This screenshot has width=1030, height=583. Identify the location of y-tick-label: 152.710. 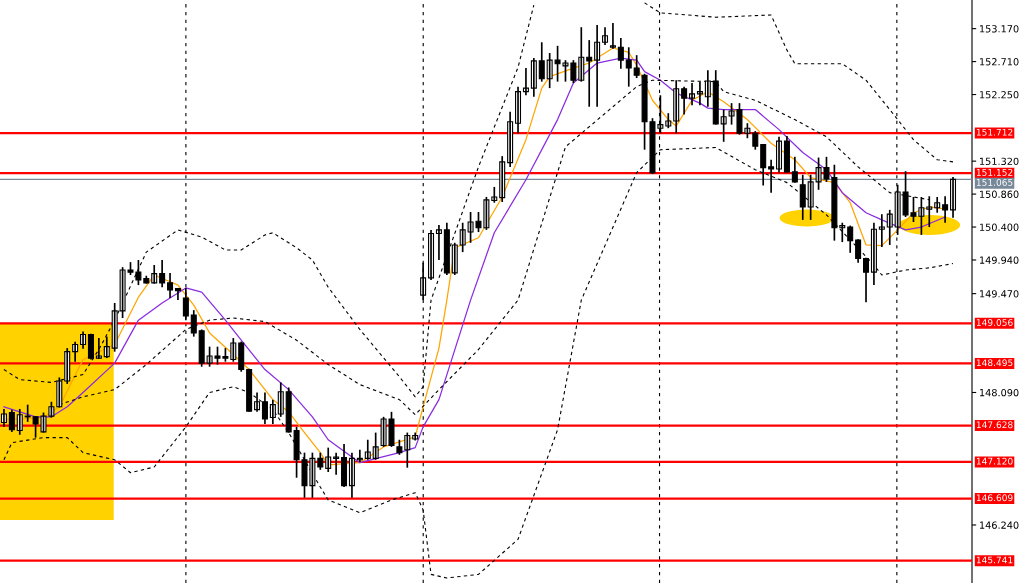
(999, 62).